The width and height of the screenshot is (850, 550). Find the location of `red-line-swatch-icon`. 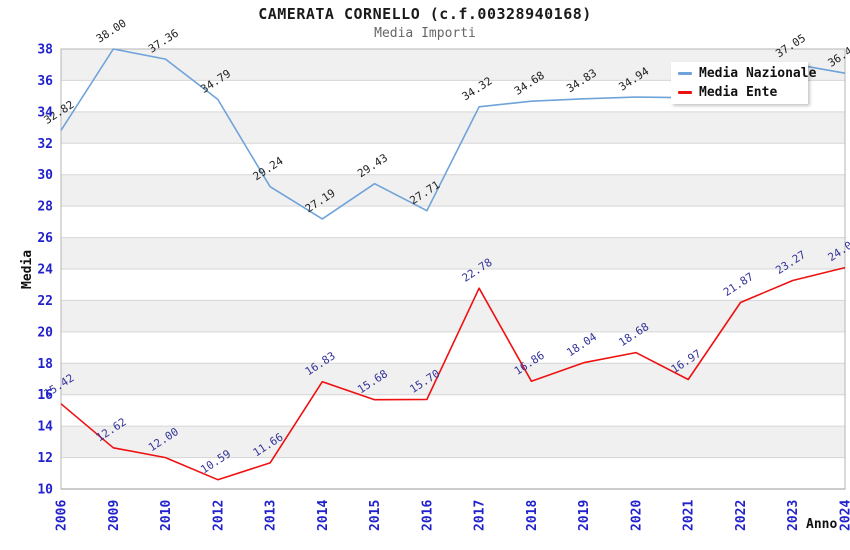

red-line-swatch-icon is located at coordinates (685, 92).